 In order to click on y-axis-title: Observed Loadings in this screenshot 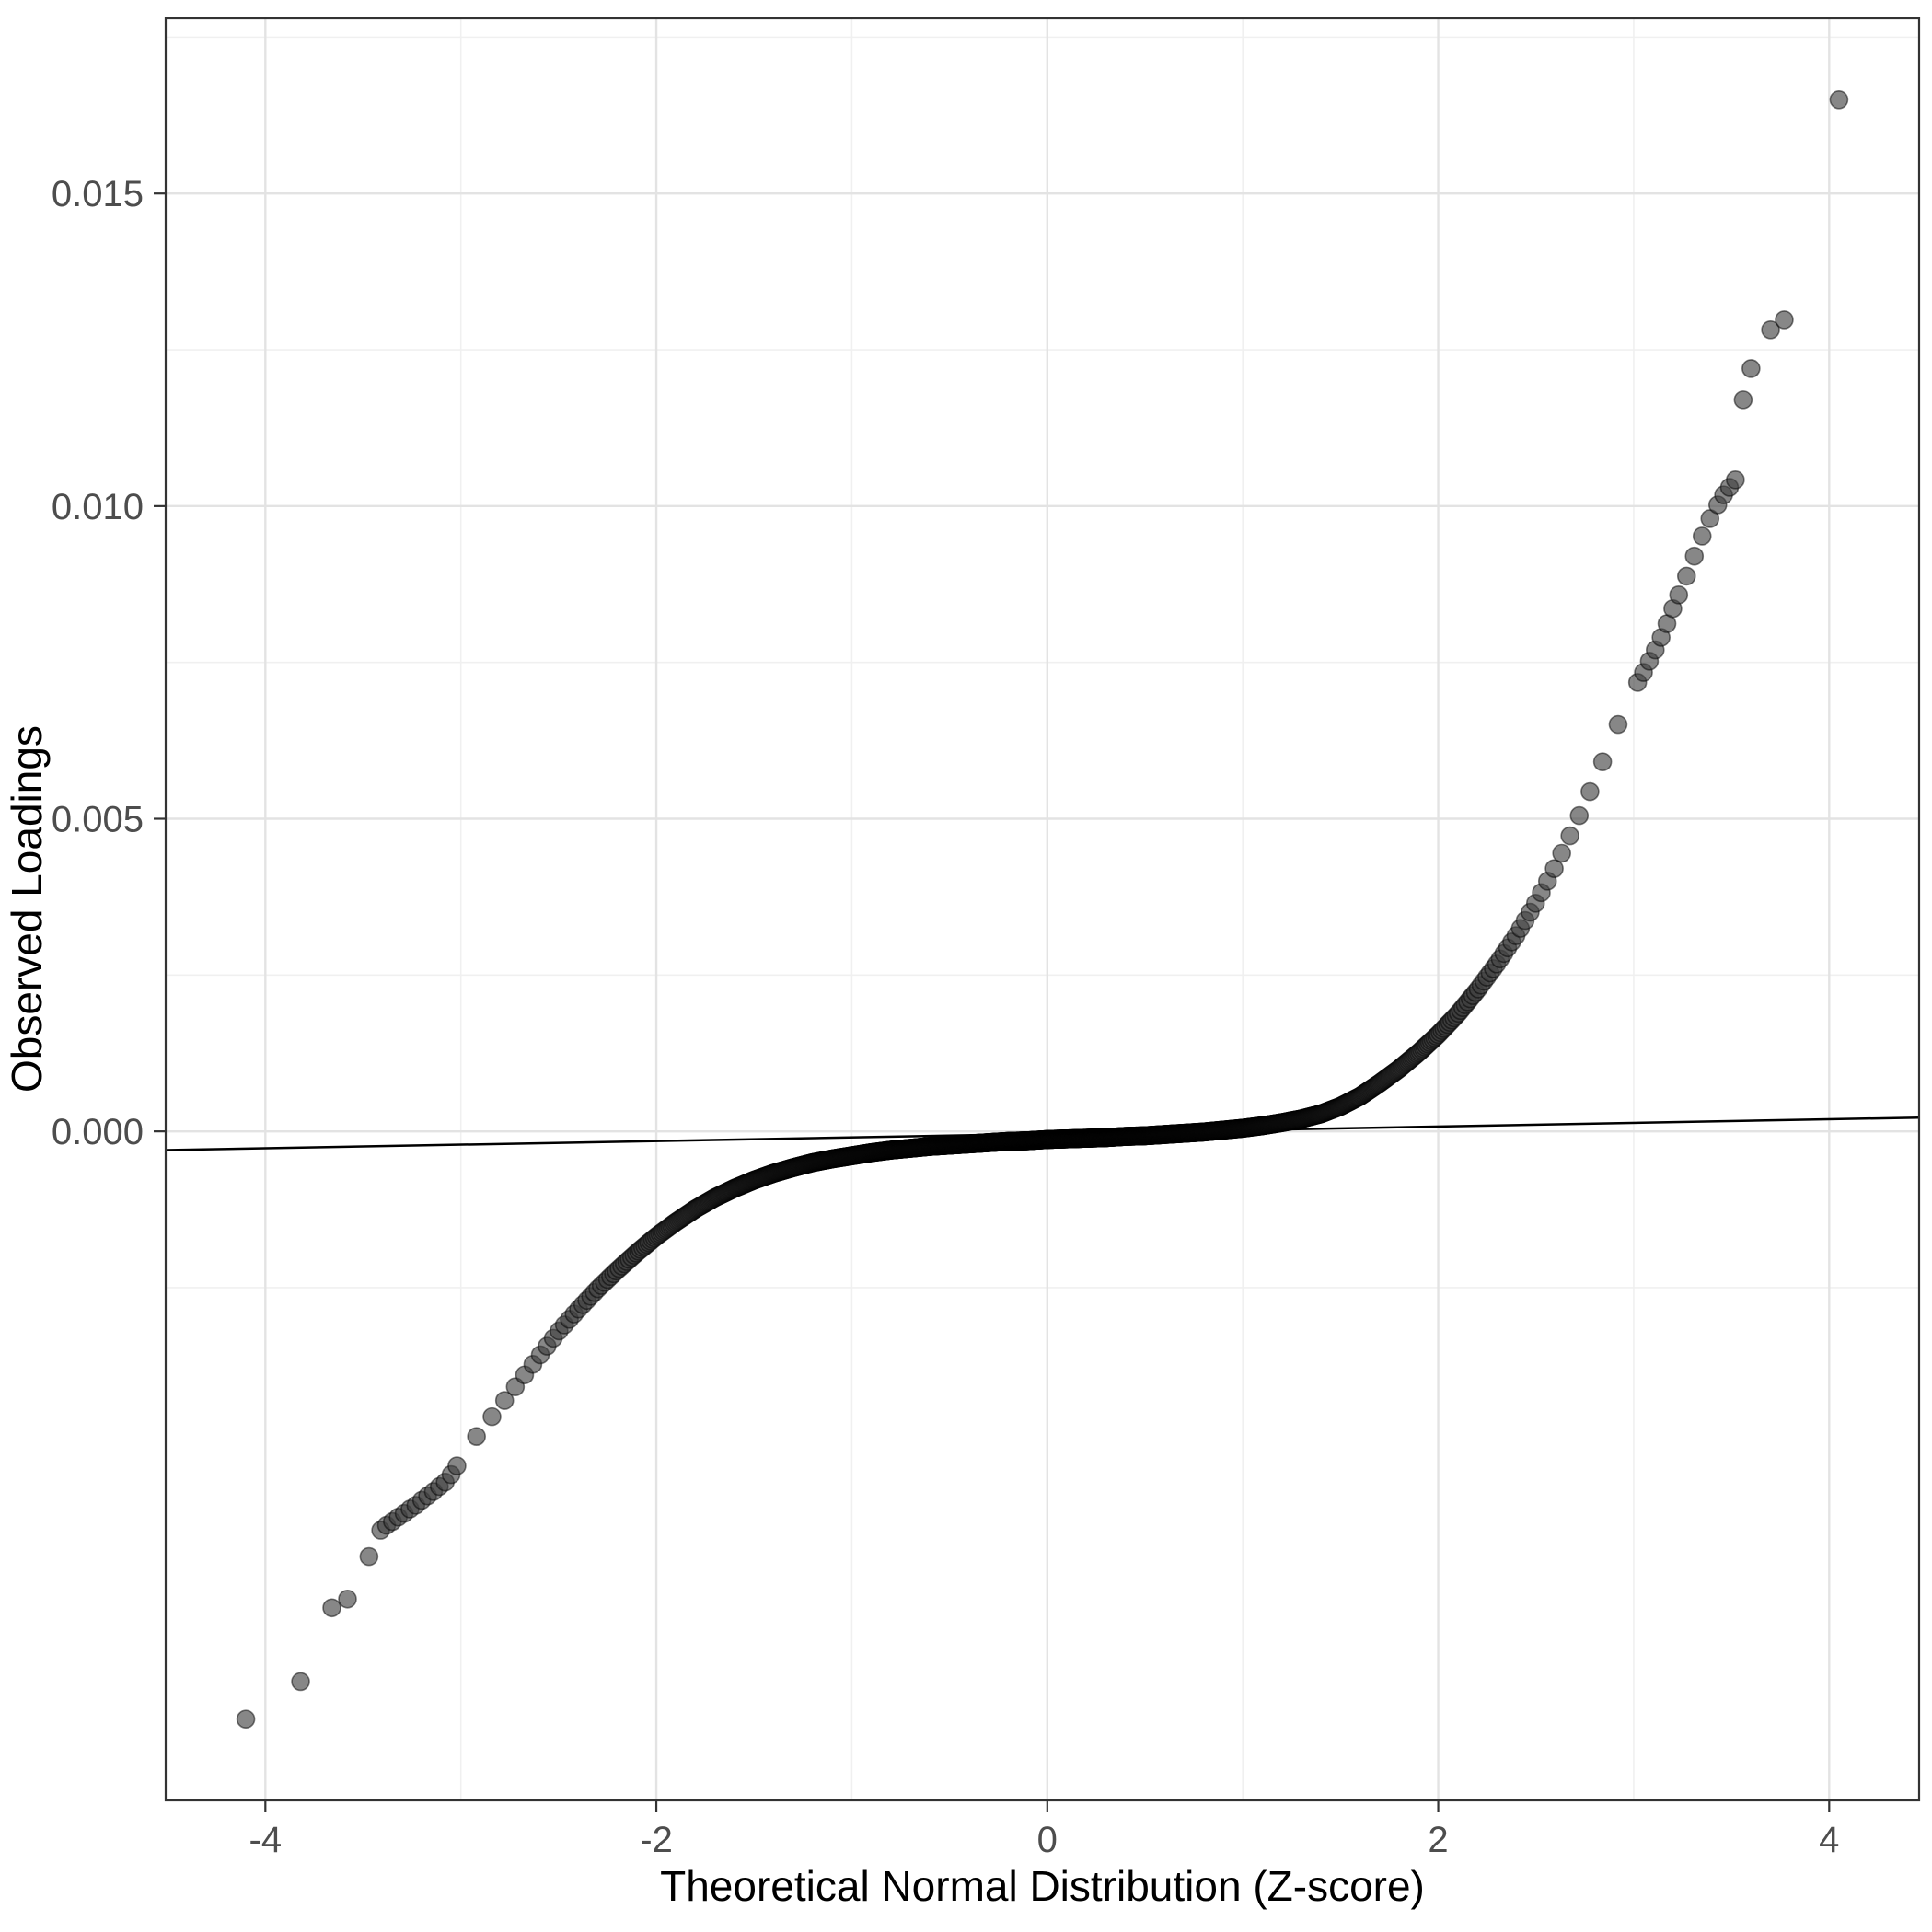, I will do `click(27, 909)`.